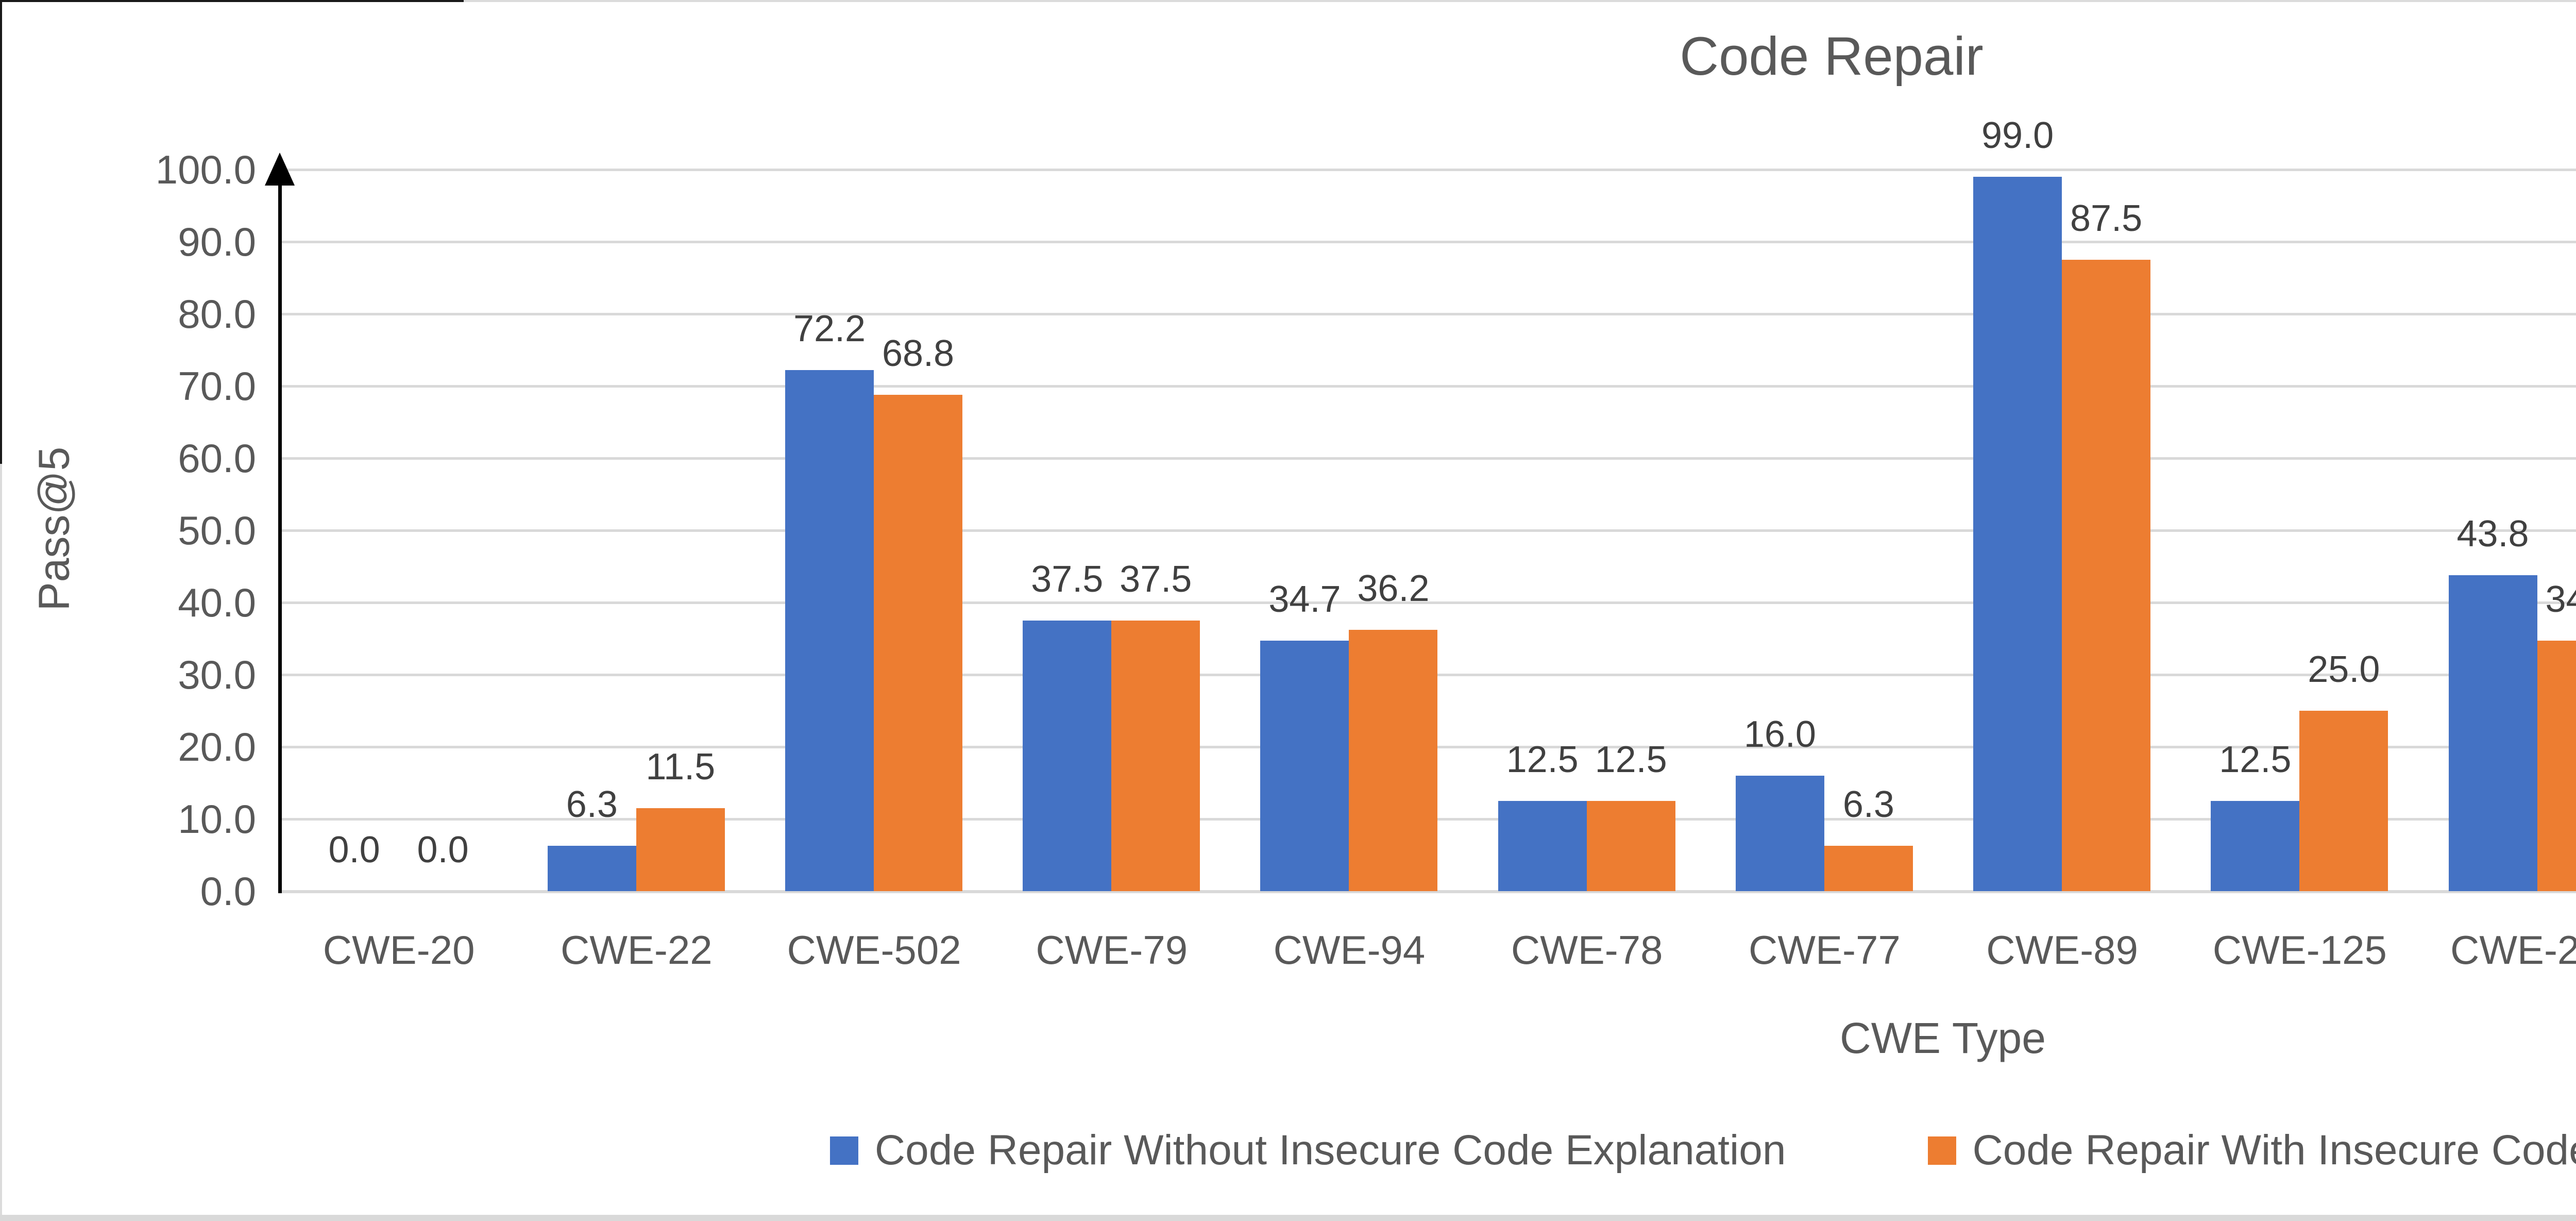  Describe the element at coordinates (2299, 950) in the screenshot. I see `x-tick-label-CWE-125: CWE-125` at that location.